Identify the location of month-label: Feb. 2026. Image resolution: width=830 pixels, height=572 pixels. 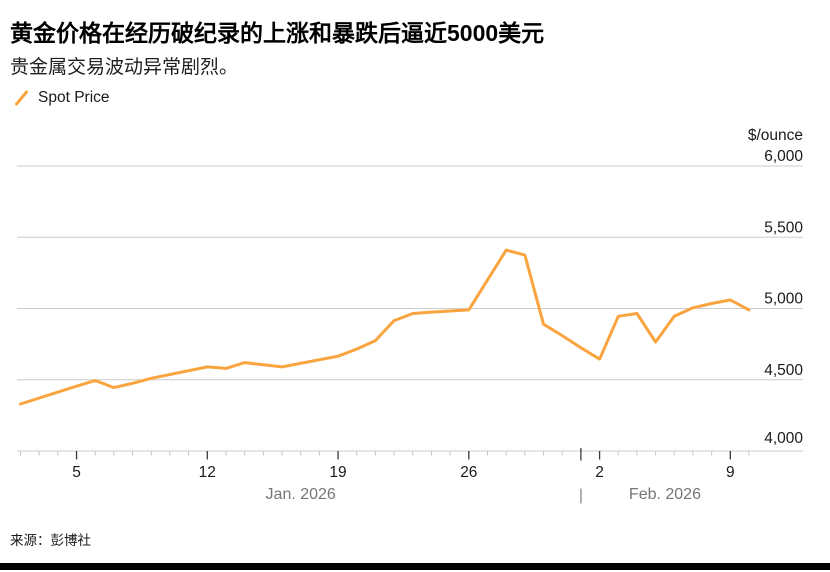
(665, 494).